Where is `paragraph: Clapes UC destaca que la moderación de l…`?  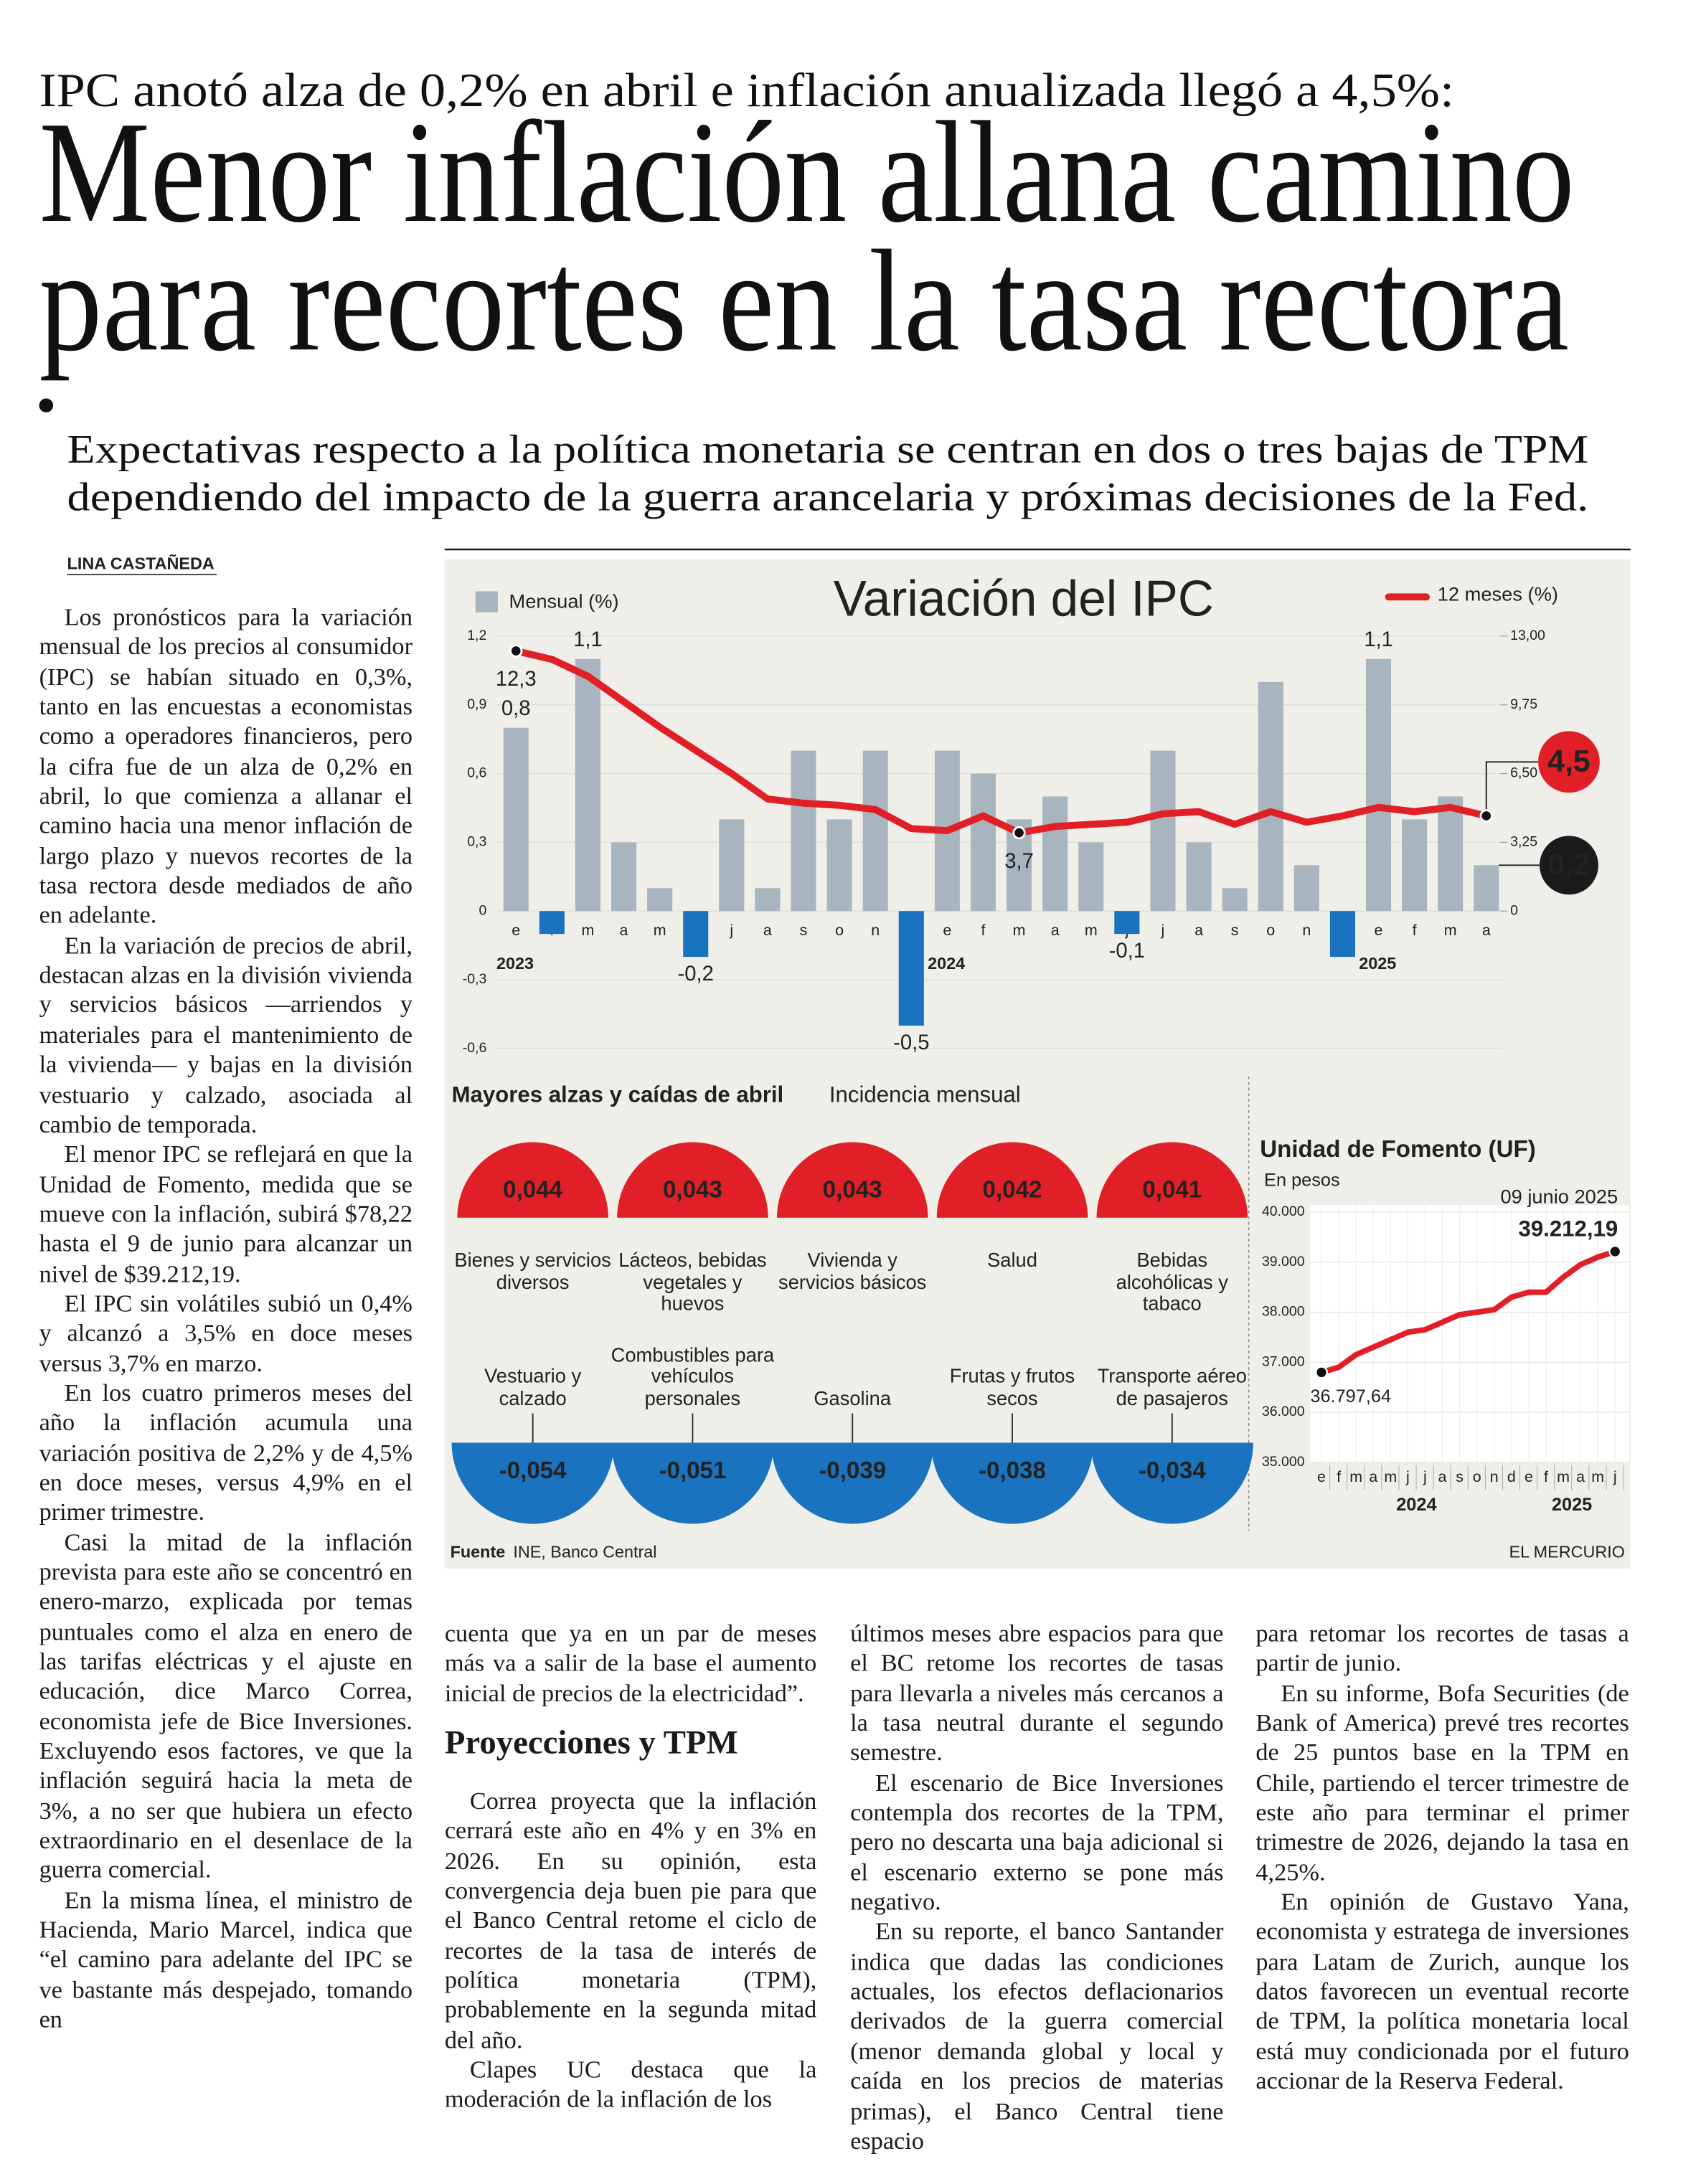 paragraph: Clapes UC destaca que la moderación de l… is located at coordinates (630, 2084).